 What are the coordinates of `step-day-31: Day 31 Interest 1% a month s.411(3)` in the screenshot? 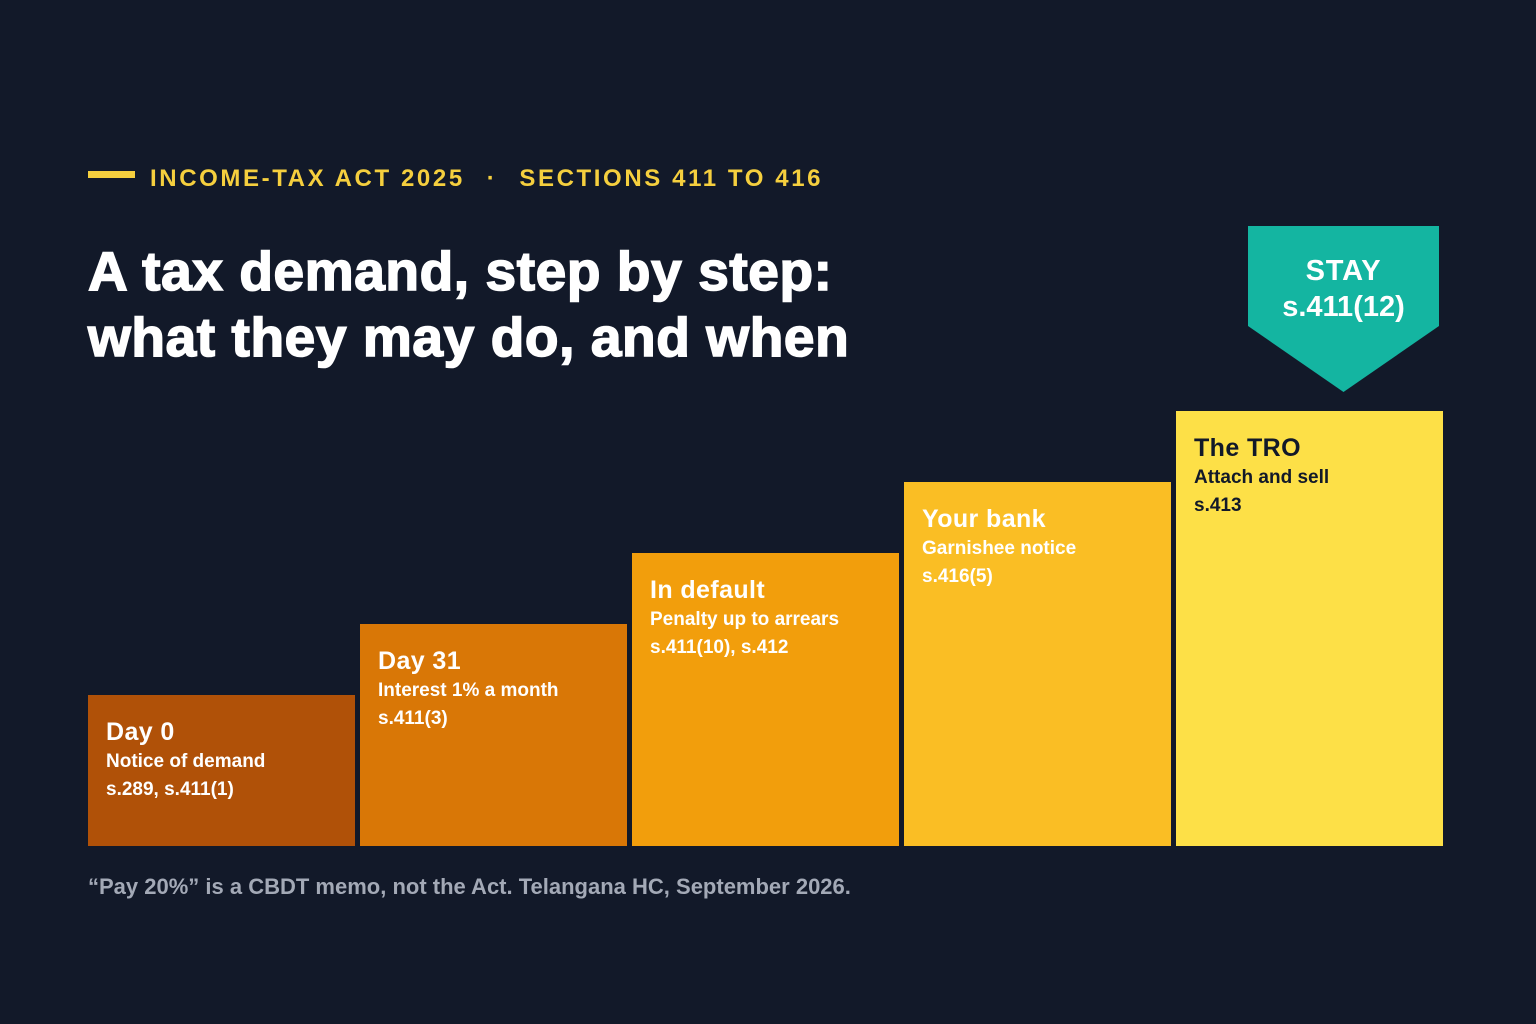 It's located at (493, 735).